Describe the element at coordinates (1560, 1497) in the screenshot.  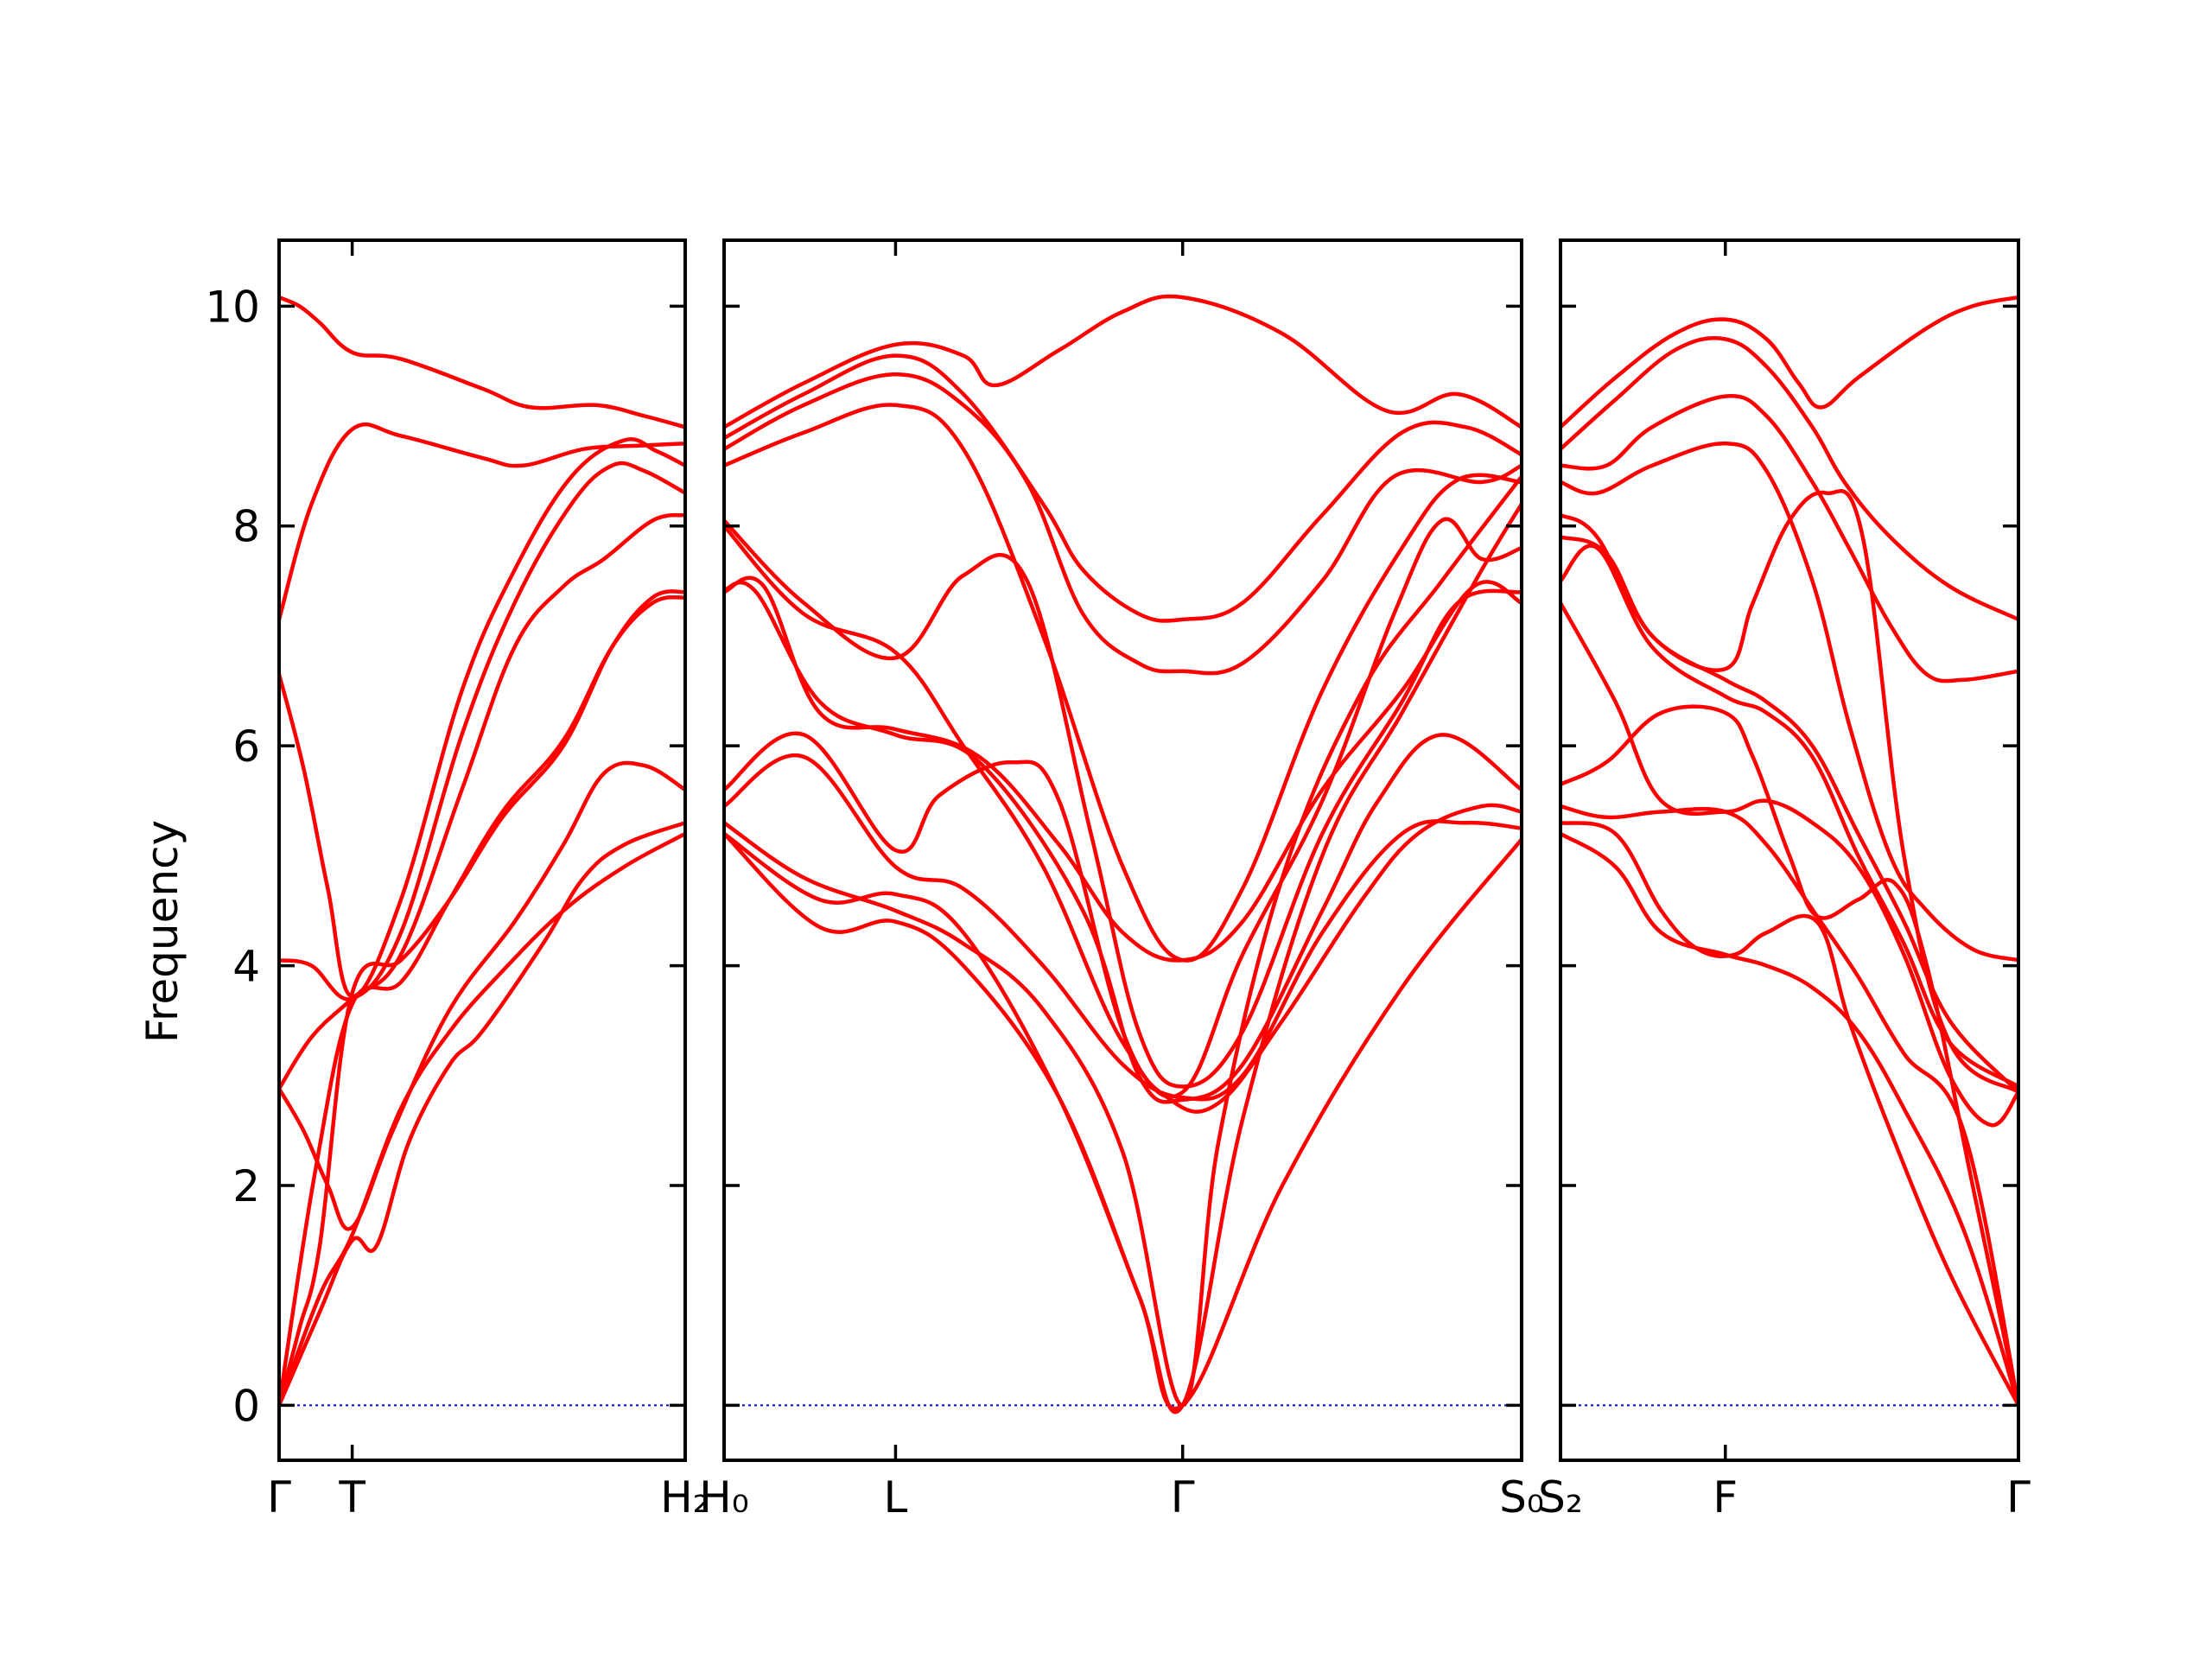
I see `x-tick-label-3-1: S₂` at that location.